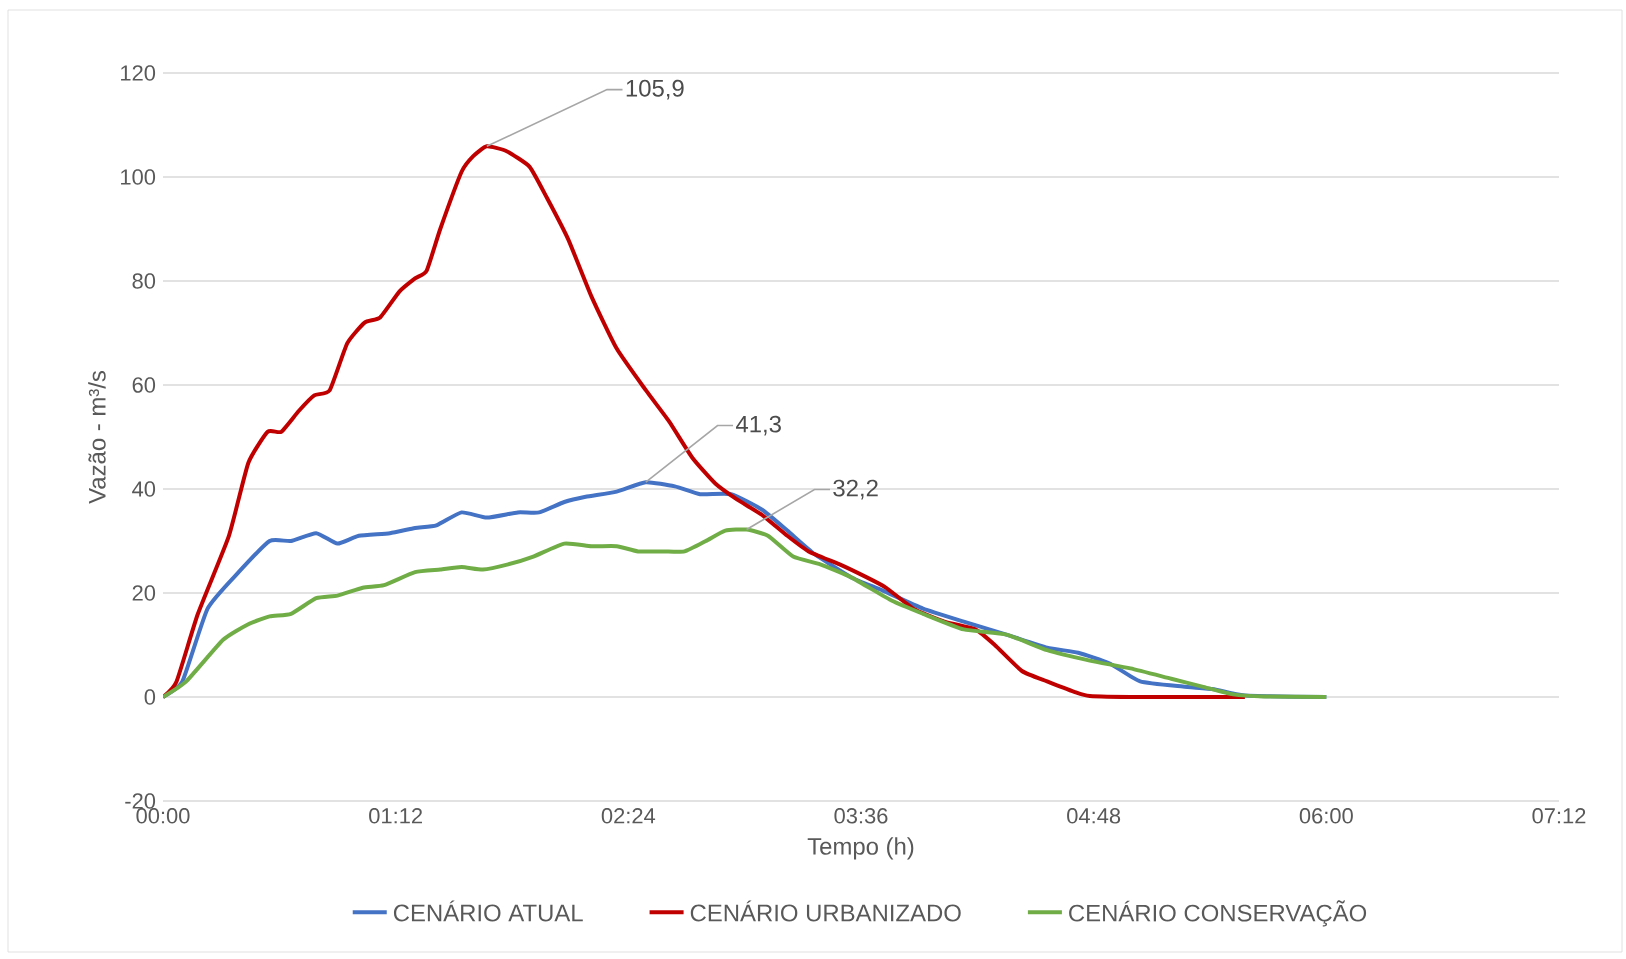 Image resolution: width=1626 pixels, height=959 pixels. What do you see at coordinates (746, 613) in the screenshot?
I see `line-series` at bounding box center [746, 613].